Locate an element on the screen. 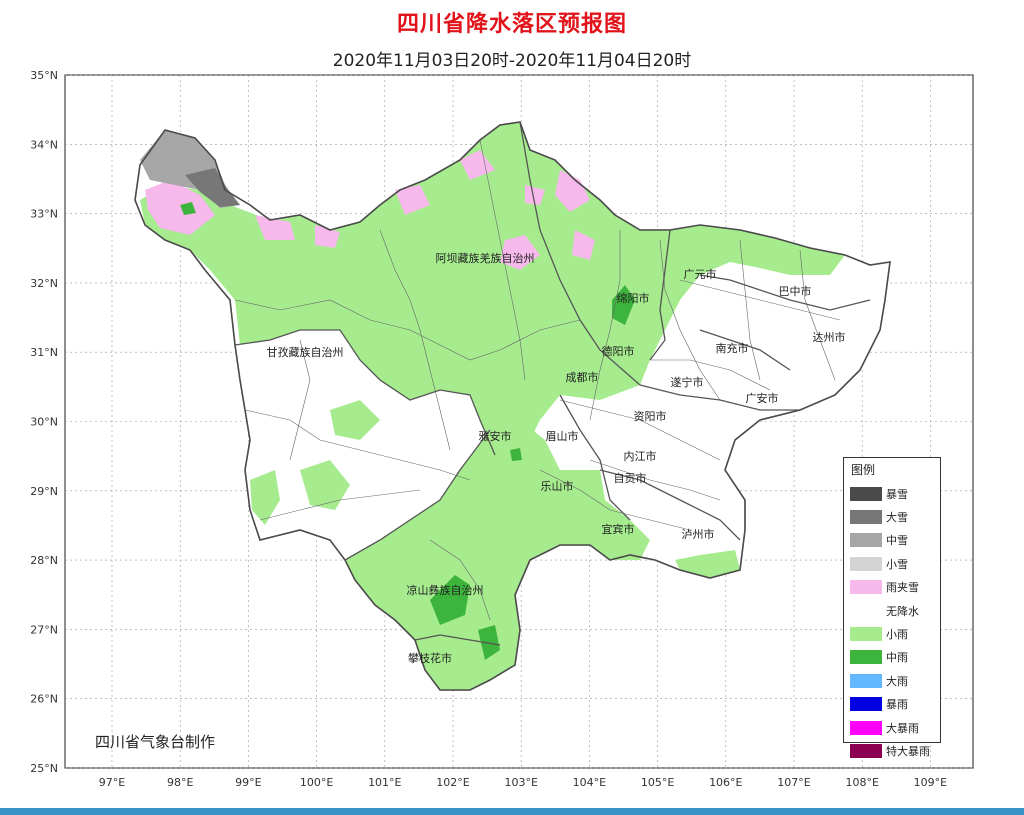 This screenshot has width=1024, height=815. region-label: 达州市 is located at coordinates (829, 337).